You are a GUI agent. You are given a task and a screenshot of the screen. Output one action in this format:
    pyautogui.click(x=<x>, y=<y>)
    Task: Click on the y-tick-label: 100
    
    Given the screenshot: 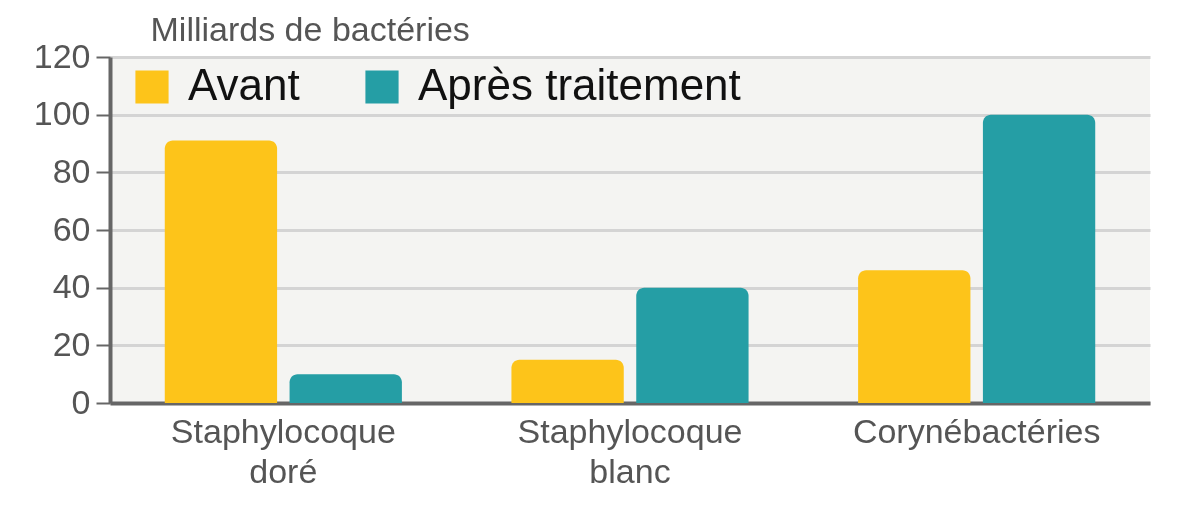 What is the action you would take?
    pyautogui.click(x=62, y=113)
    